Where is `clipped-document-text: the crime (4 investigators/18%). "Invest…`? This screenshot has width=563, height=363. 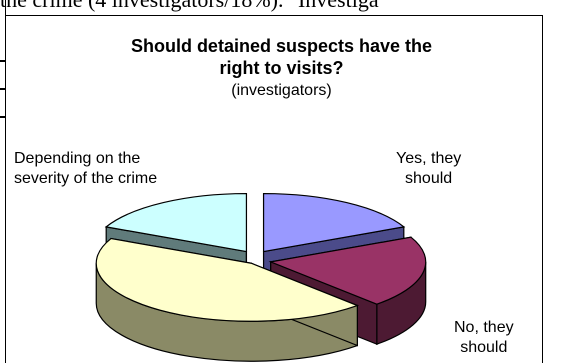 clipped-document-text: the crime (4 investigators/18%). "Invest… is located at coordinates (281, 6).